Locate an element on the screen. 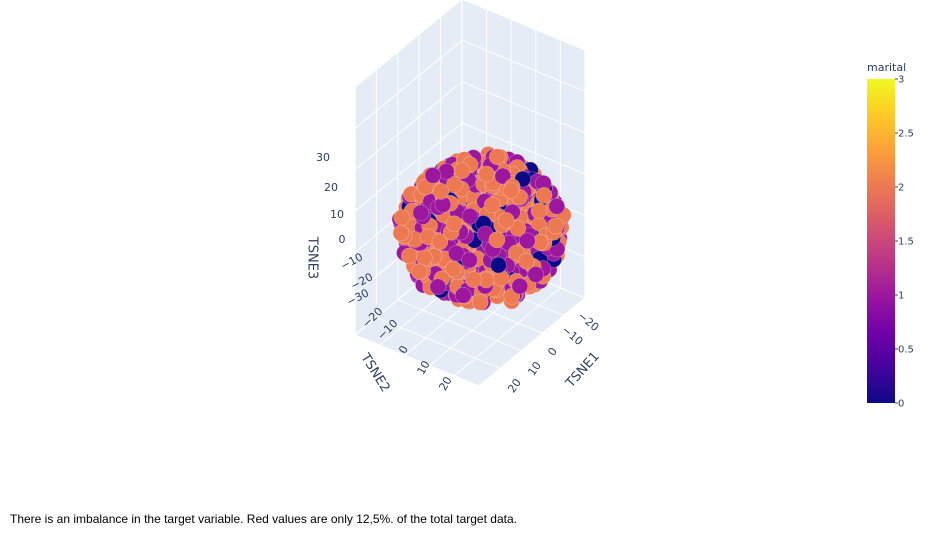 This screenshot has height=537, width=930. x-tick-label: 0 is located at coordinates (552, 351).